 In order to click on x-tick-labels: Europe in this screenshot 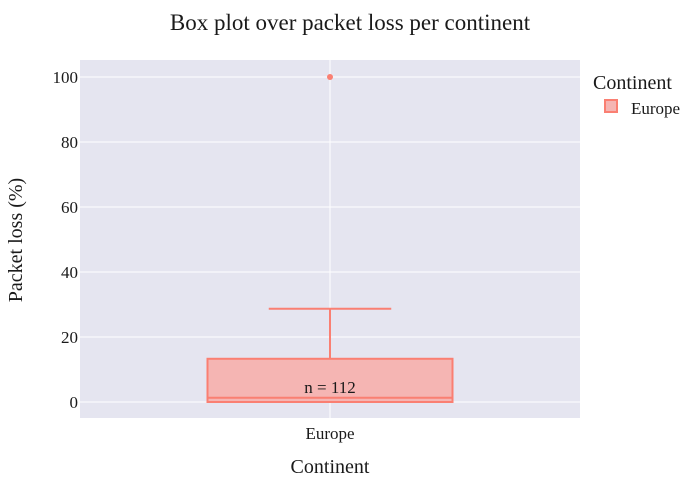, I will do `click(329, 433)`.